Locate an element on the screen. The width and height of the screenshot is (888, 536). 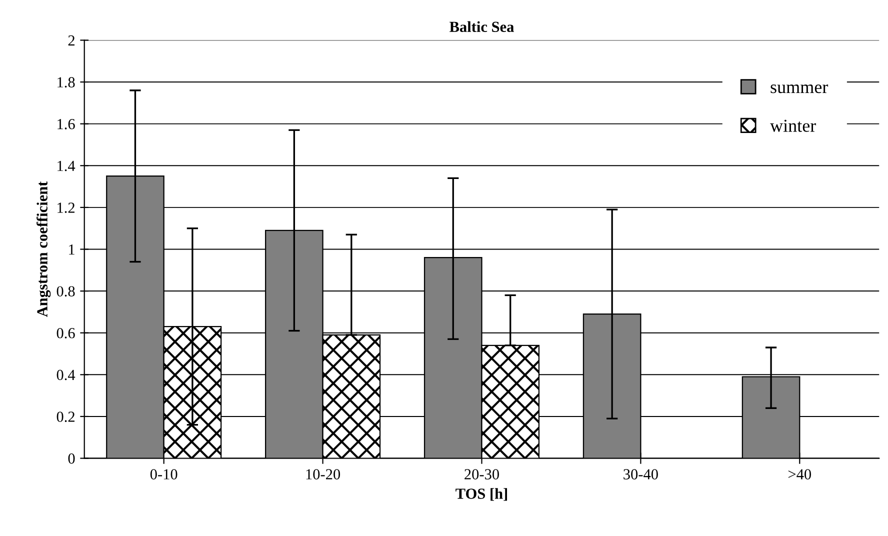
x-tick-label: 20-30 is located at coordinates (481, 474).